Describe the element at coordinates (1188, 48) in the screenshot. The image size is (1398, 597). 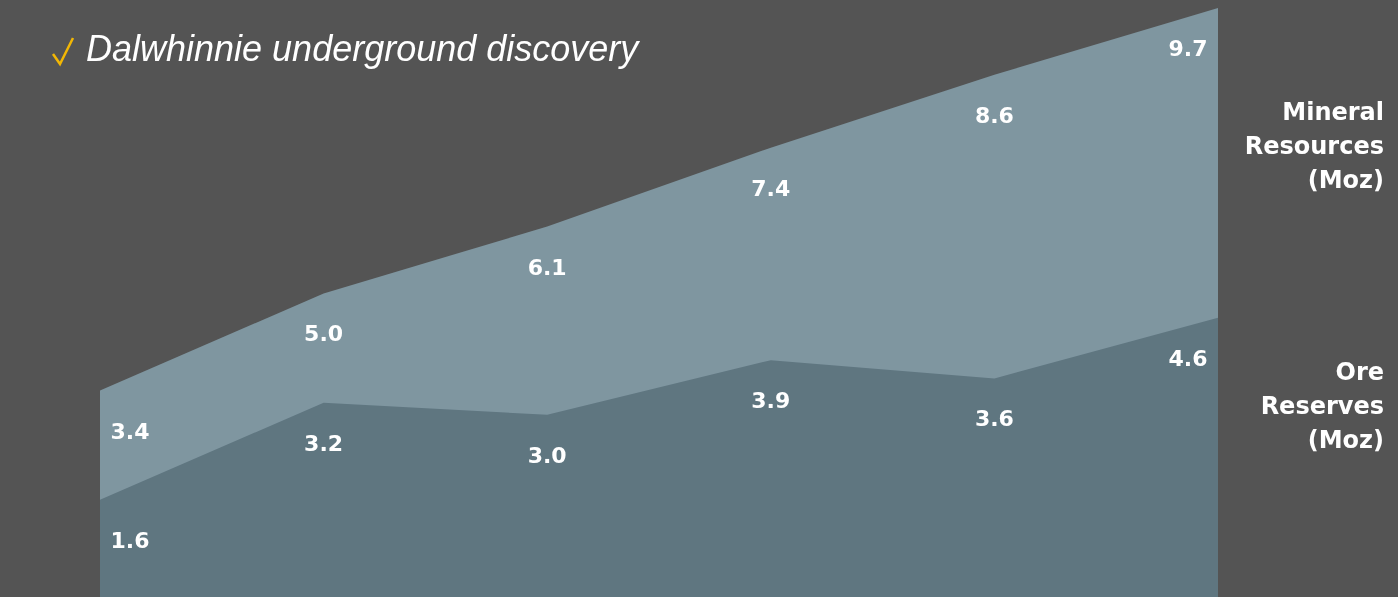
I see `data-label: 9.7` at that location.